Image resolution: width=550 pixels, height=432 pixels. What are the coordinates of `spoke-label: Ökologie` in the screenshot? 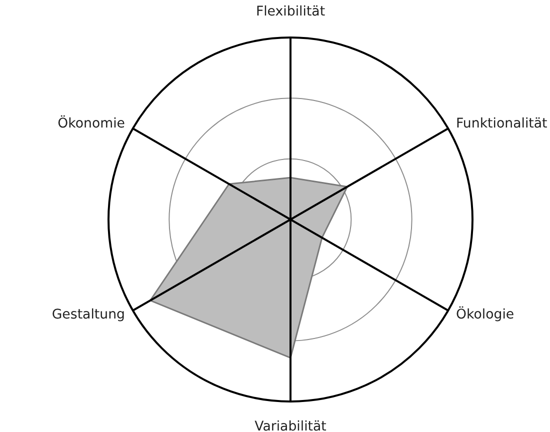 It's located at (485, 314).